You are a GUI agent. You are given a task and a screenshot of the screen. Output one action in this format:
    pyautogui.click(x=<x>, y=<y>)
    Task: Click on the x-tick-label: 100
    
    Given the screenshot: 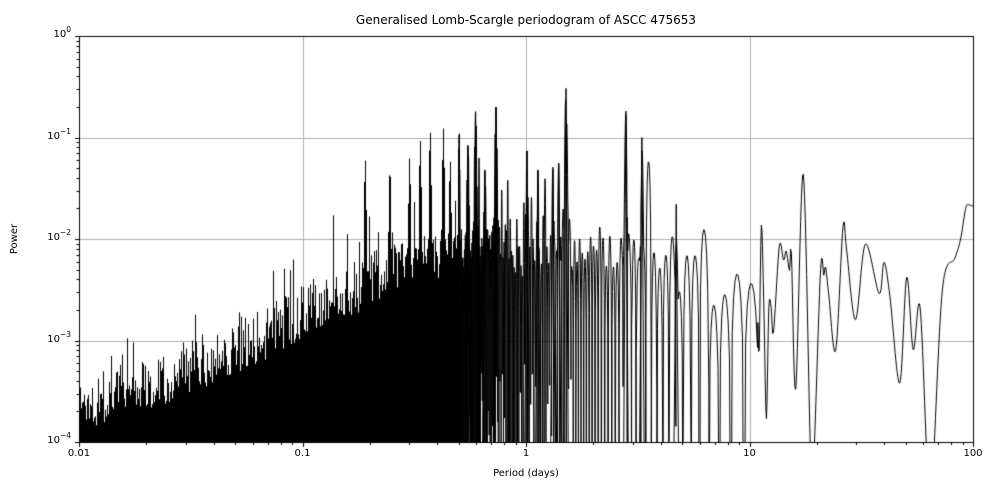 What is the action you would take?
    pyautogui.click(x=973, y=453)
    